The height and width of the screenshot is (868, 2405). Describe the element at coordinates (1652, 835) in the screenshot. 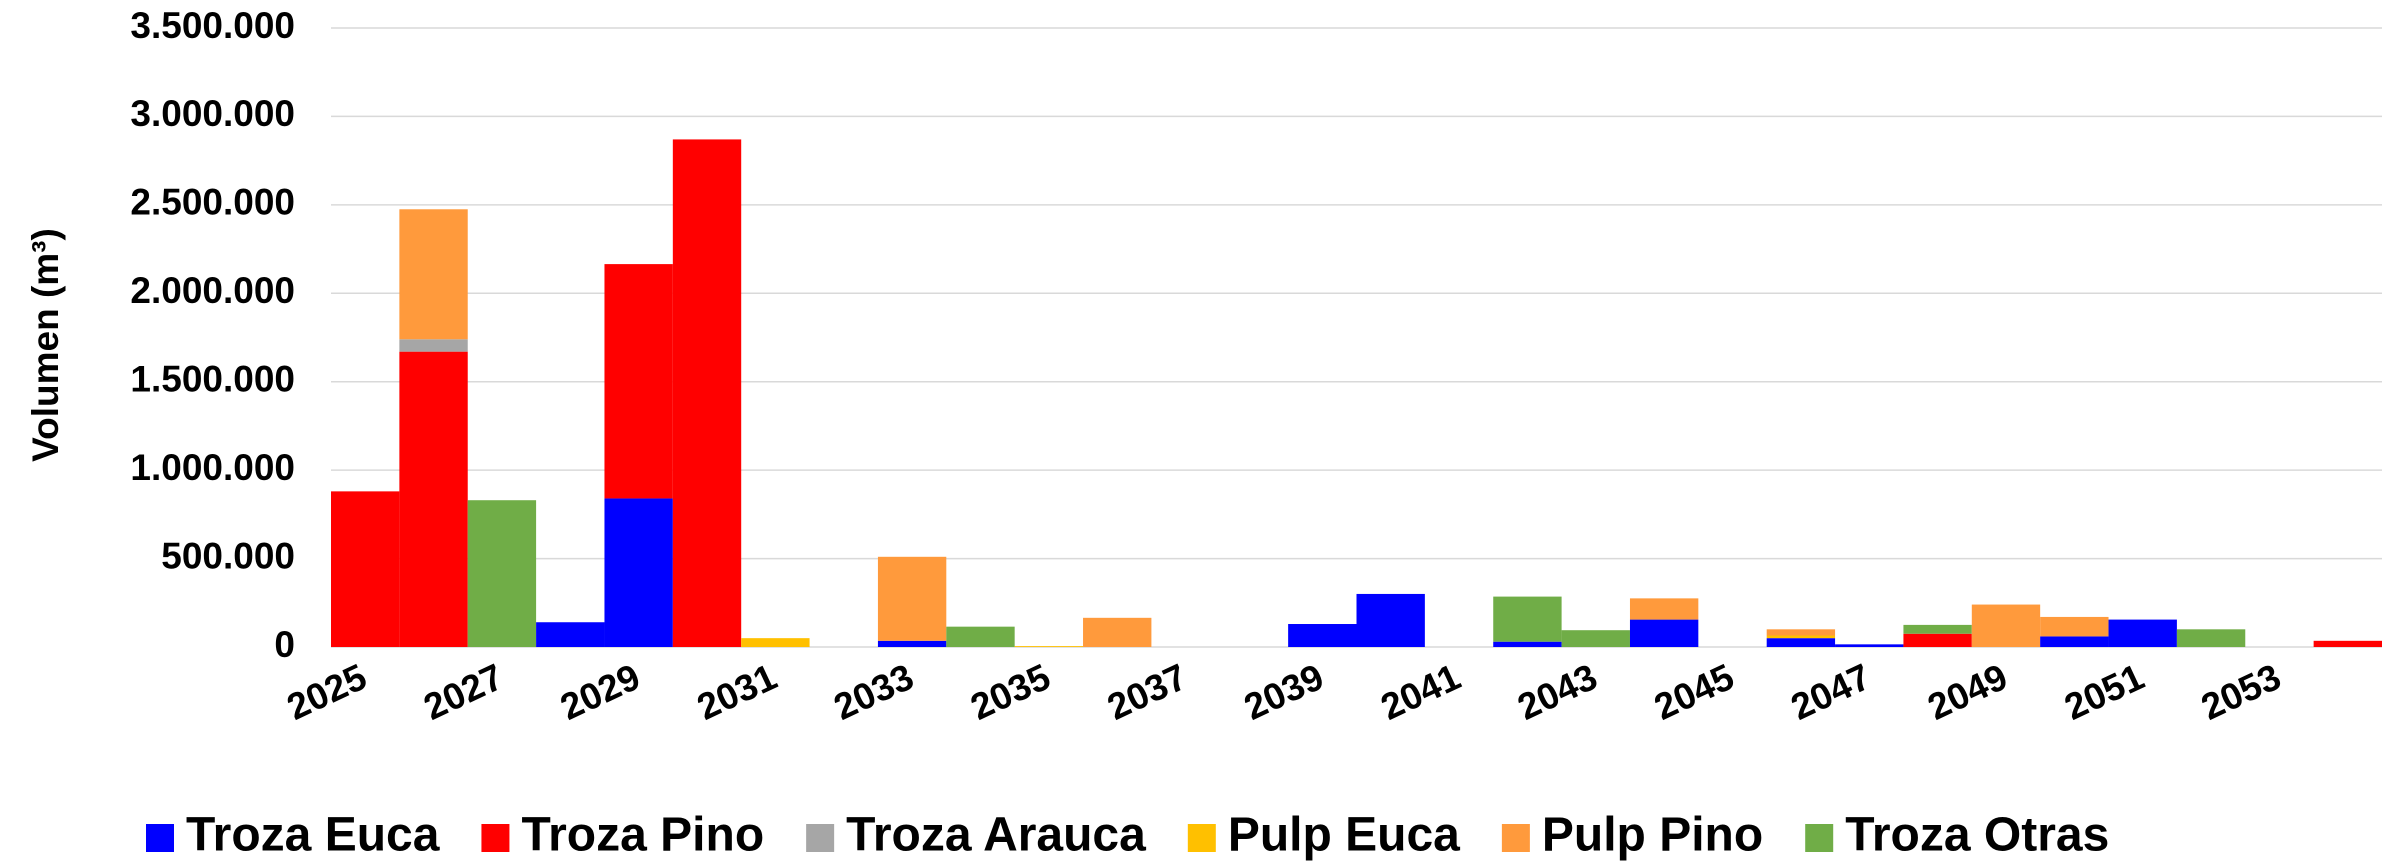

I see `legend-label: Pulp Pino` at that location.